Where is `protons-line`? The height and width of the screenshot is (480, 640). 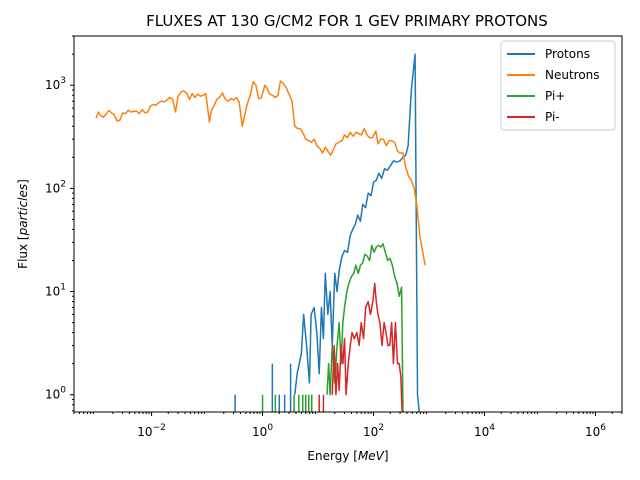 protons-line is located at coordinates (357, 232).